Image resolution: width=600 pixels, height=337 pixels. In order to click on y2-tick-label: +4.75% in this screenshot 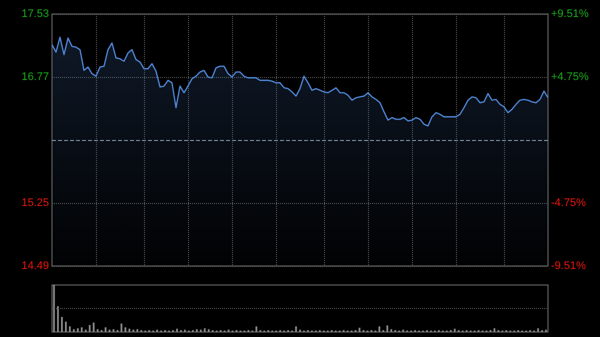, I will do `click(570, 77)`.